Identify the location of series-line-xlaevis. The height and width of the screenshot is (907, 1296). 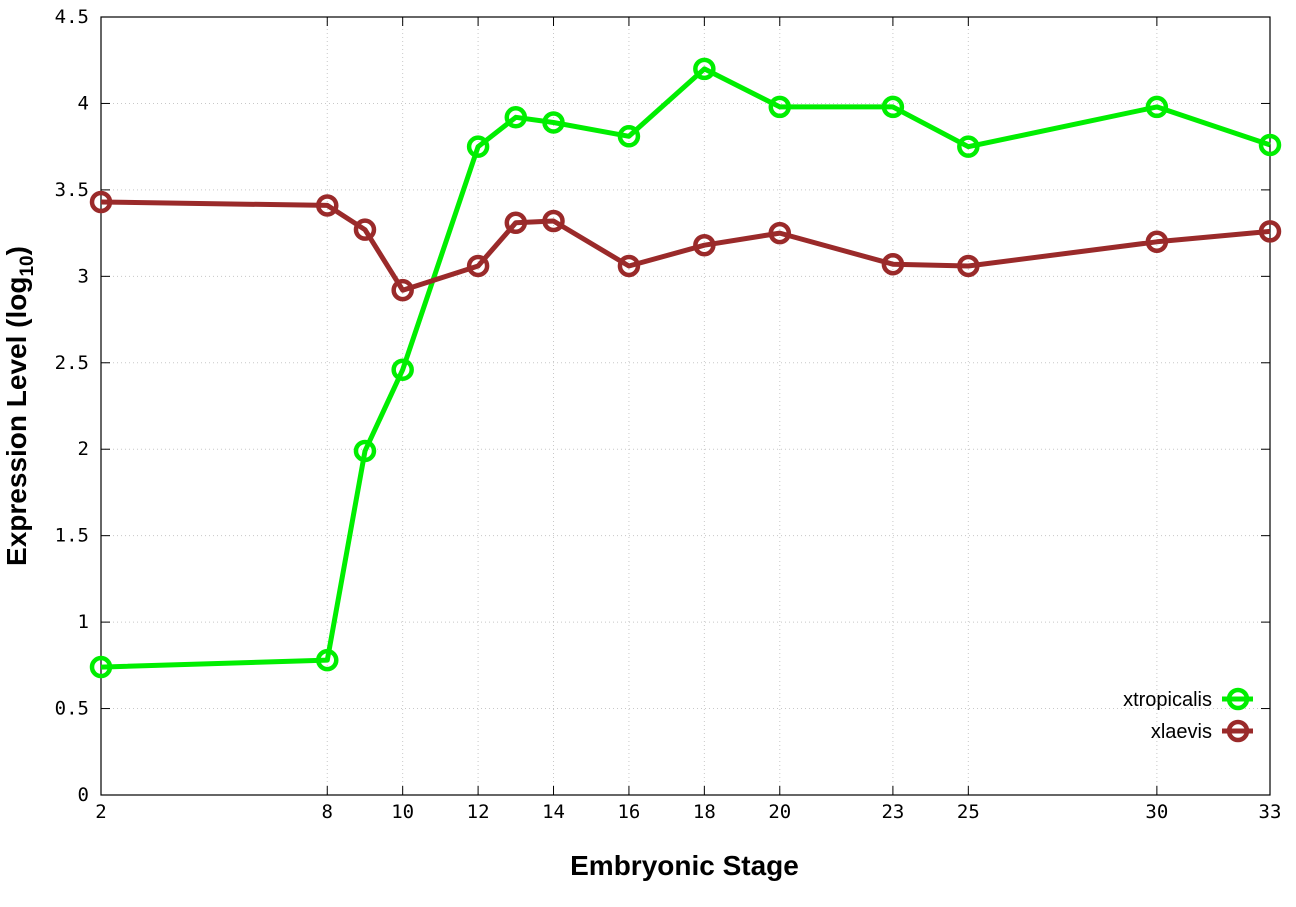
(685, 246).